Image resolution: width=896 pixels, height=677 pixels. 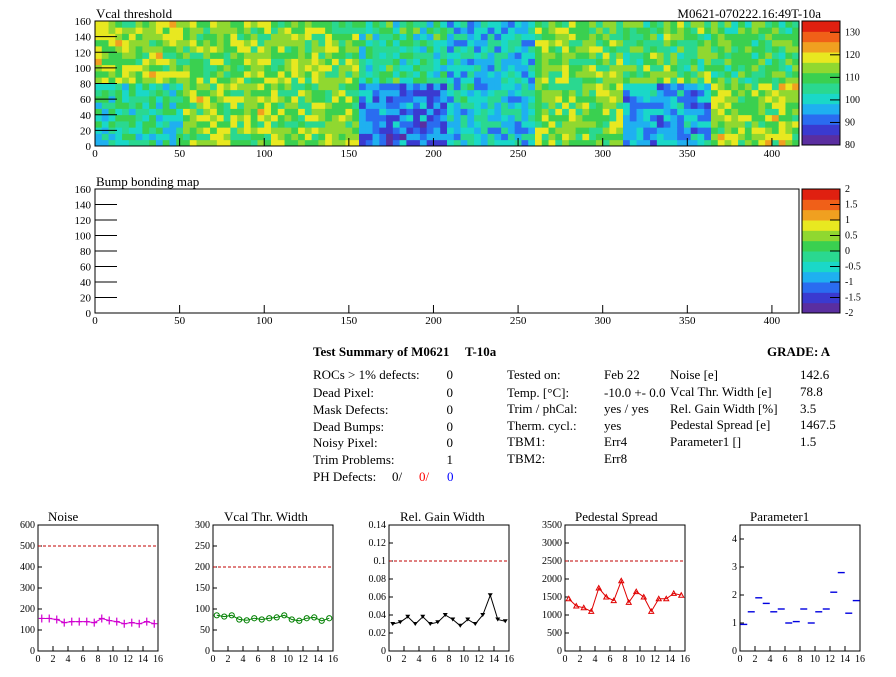 I want to click on color-scale-label: 100, so click(x=852, y=100).